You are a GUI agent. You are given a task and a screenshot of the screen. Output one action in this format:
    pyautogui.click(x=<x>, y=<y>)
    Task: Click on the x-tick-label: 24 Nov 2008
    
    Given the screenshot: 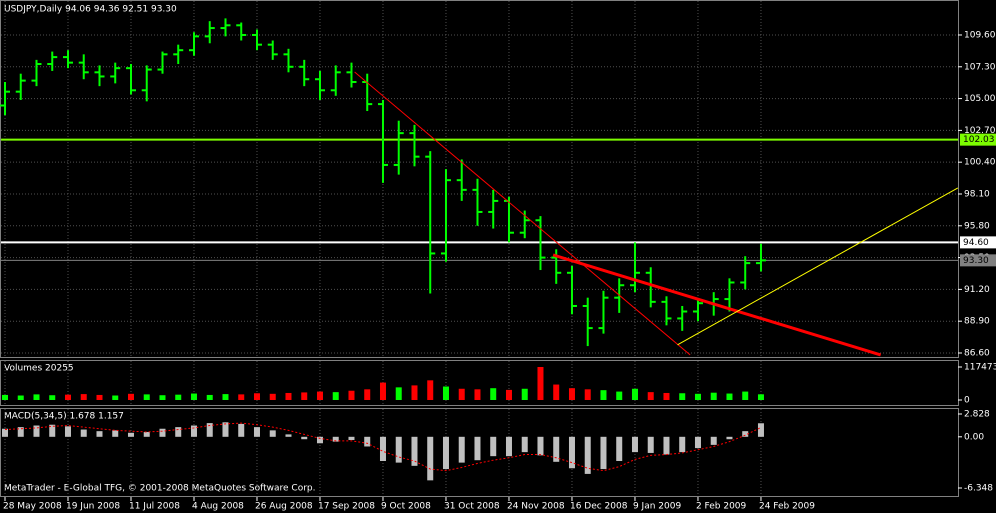 What is the action you would take?
    pyautogui.click(x=536, y=507)
    